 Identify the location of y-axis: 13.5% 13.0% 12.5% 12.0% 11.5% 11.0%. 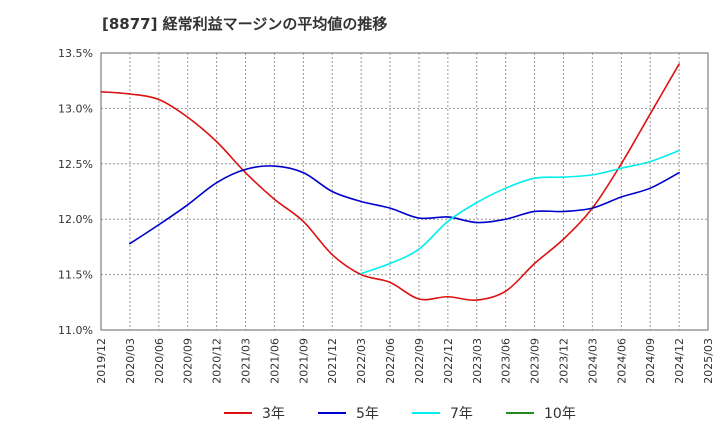
(75, 192).